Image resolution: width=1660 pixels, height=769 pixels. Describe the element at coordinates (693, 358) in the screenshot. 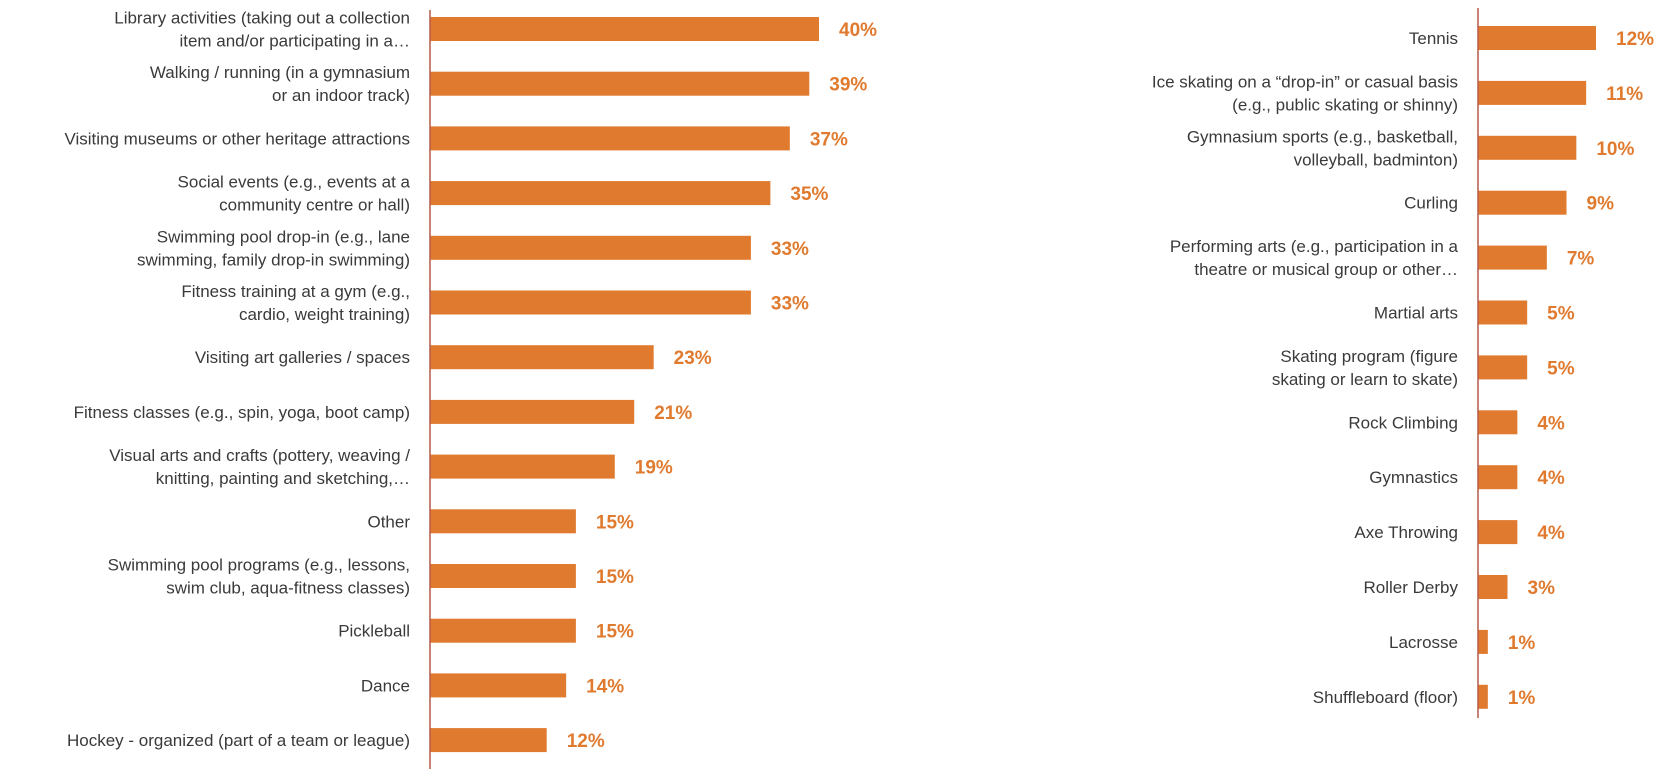

I see `value-label: 23%` at that location.